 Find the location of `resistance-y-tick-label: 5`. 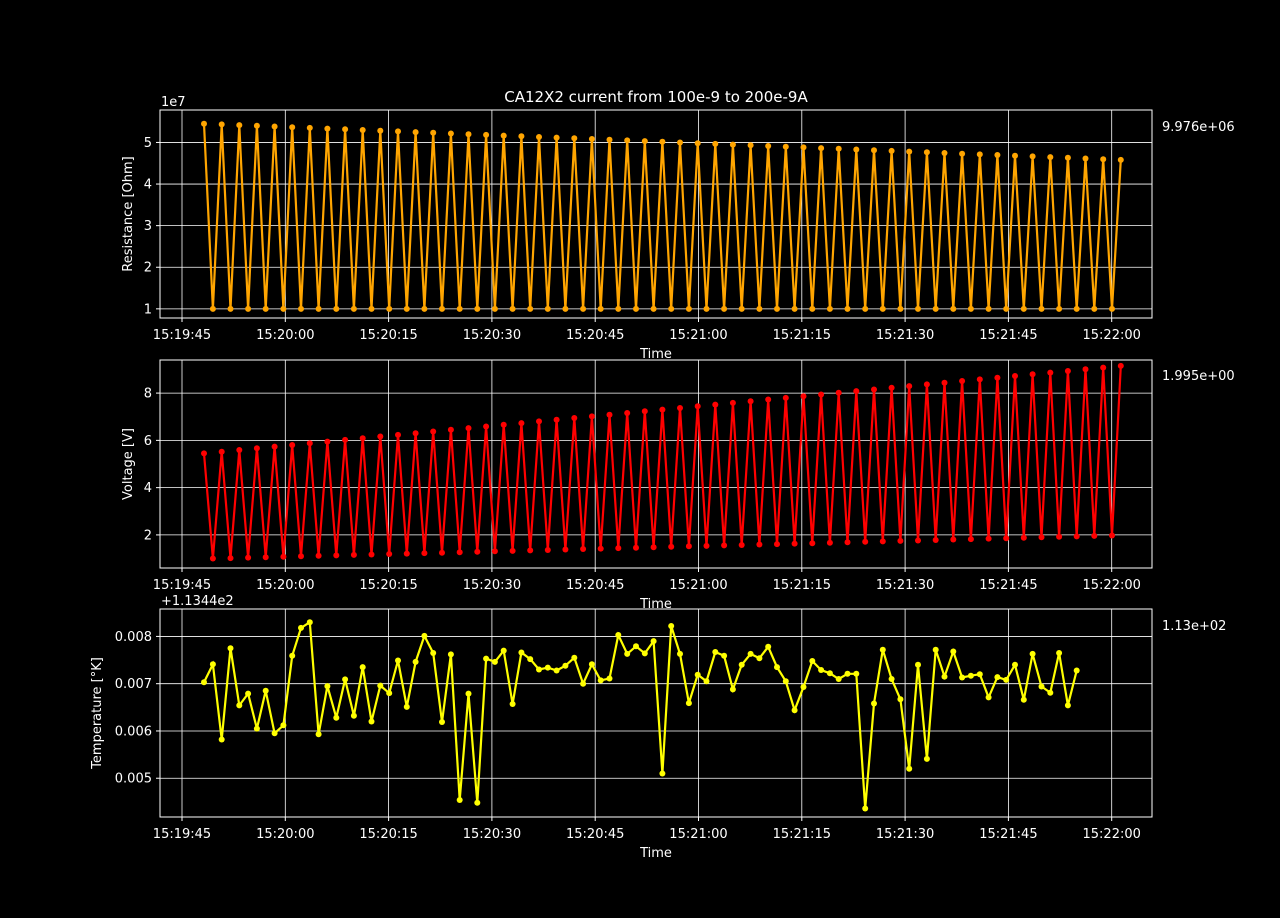

resistance-y-tick-label: 5 is located at coordinates (148, 143).